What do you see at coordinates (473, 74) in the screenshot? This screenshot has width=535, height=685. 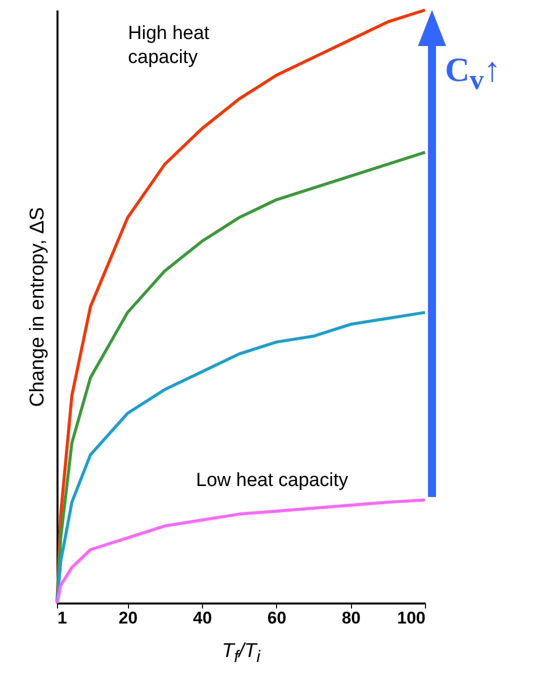 I see `text: C$_{v}$↑` at bounding box center [473, 74].